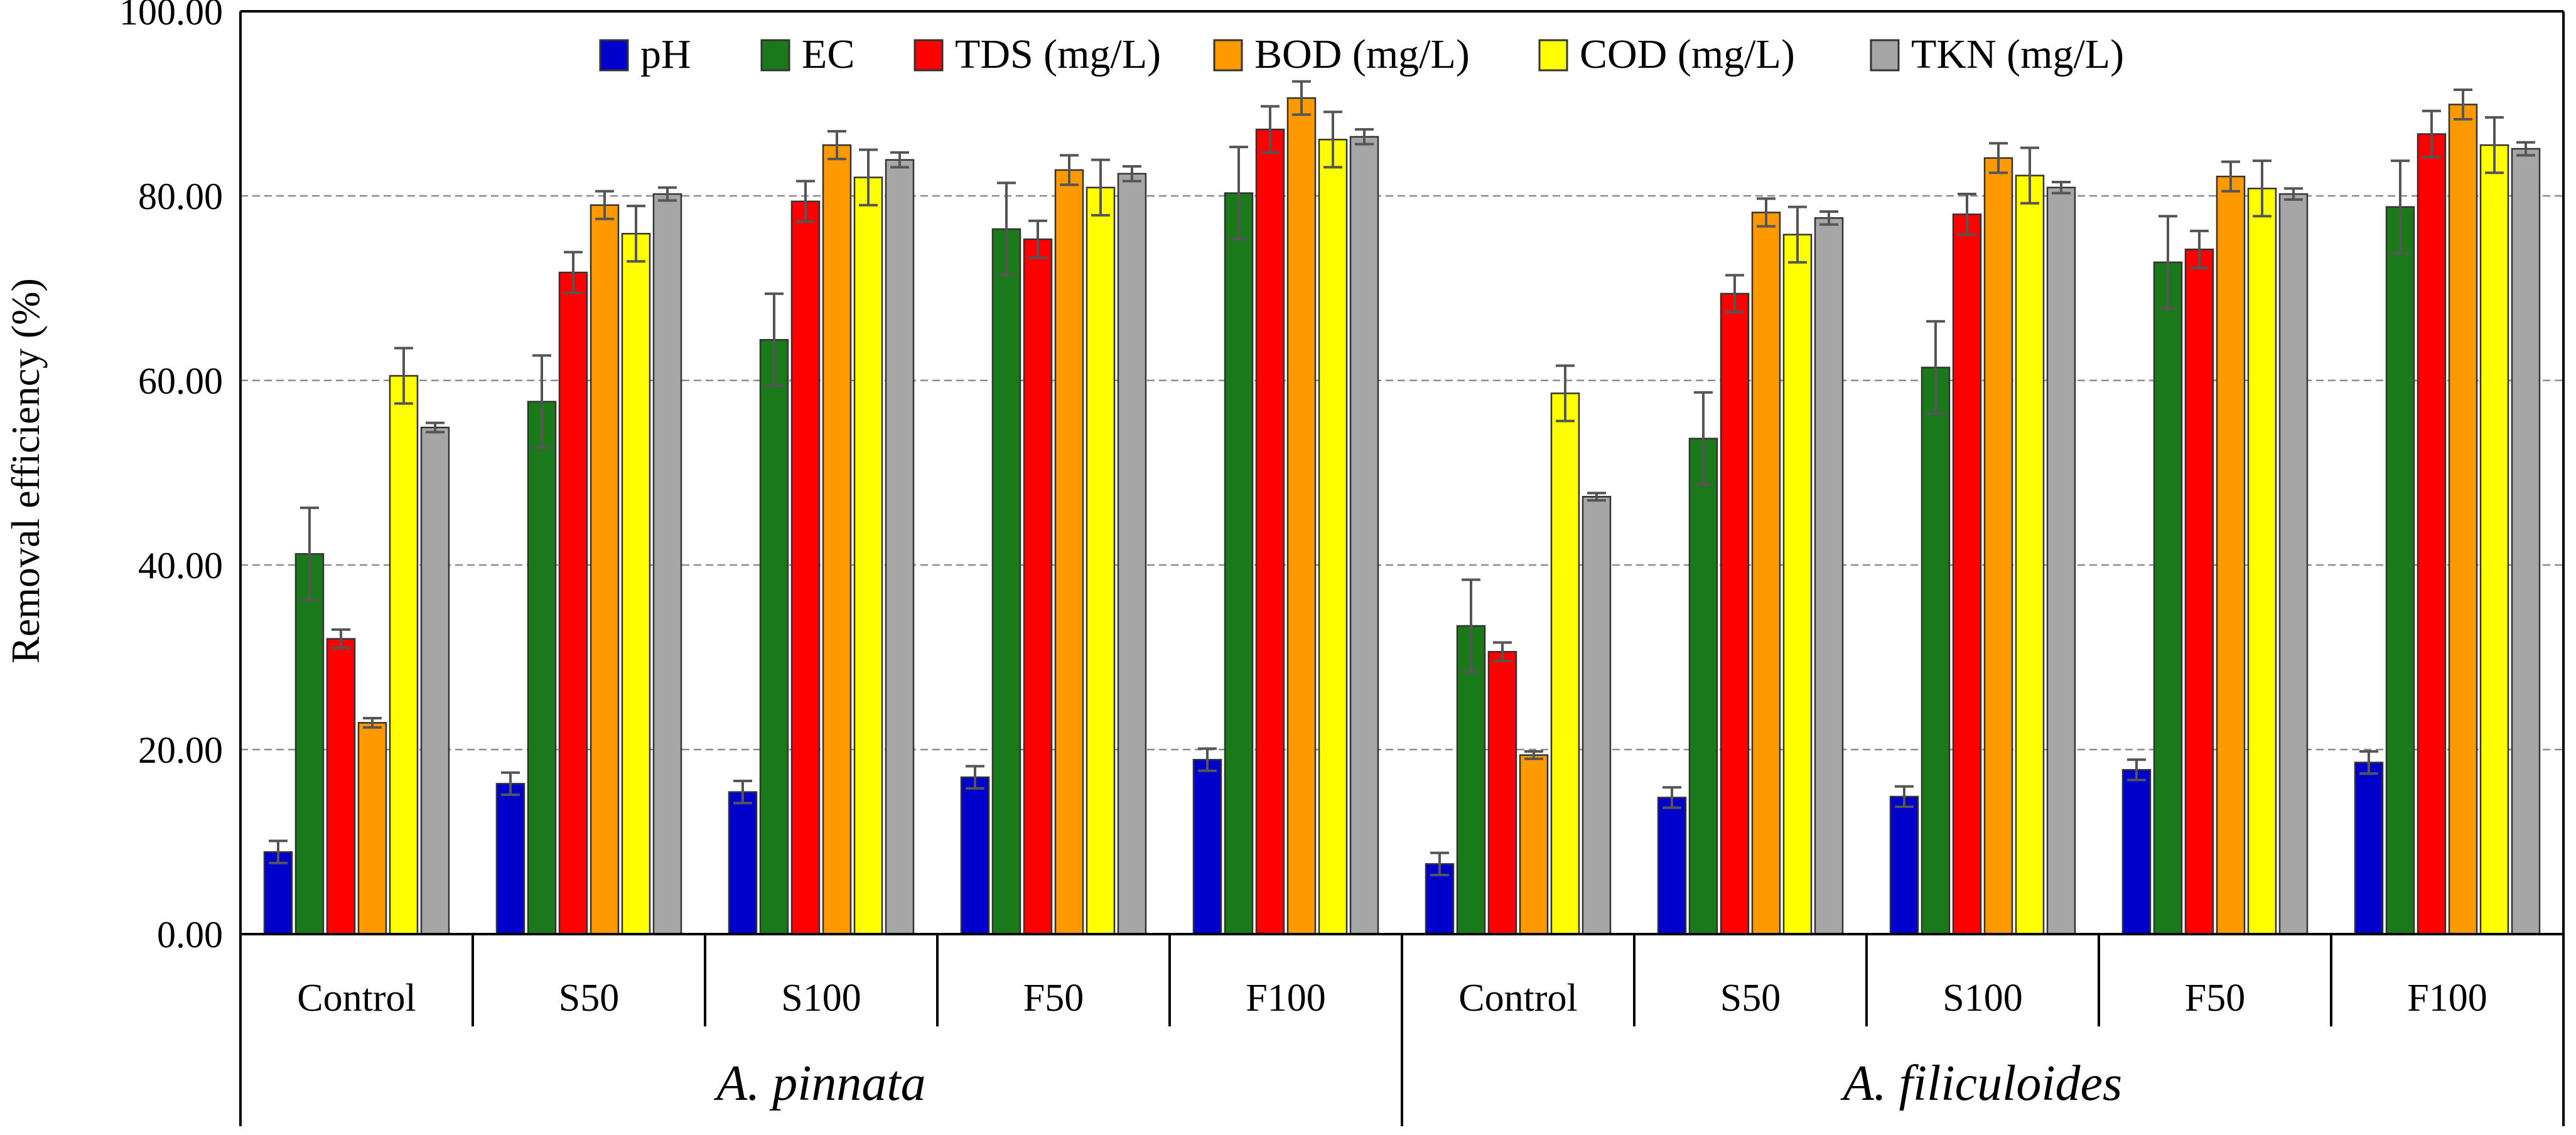 This screenshot has width=2576, height=1135. What do you see at coordinates (645, 54) in the screenshot?
I see `legend-entry: pH` at bounding box center [645, 54].